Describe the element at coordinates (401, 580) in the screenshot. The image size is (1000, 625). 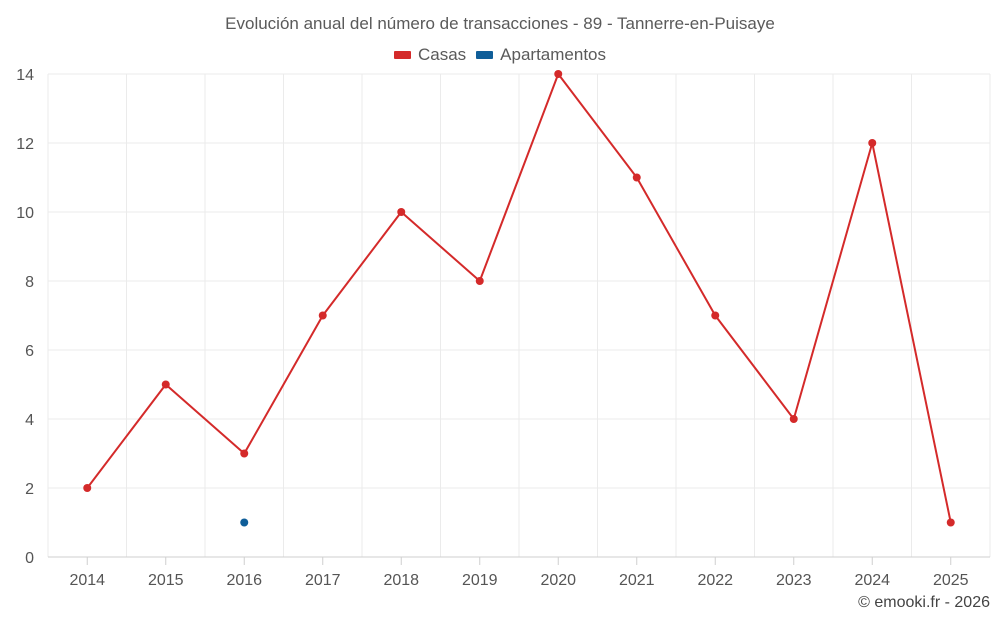
I see `x-tick-label-2018: 2018` at that location.